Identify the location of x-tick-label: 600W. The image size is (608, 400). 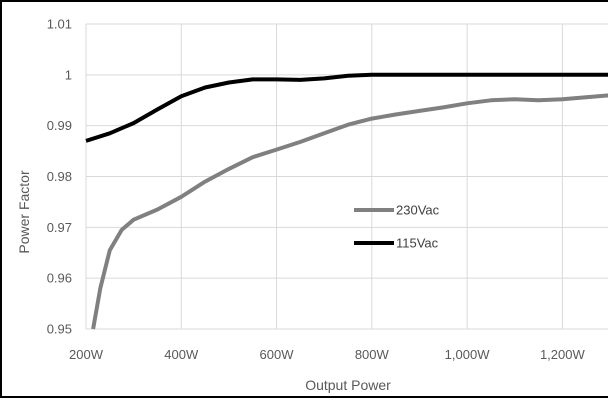
(277, 354).